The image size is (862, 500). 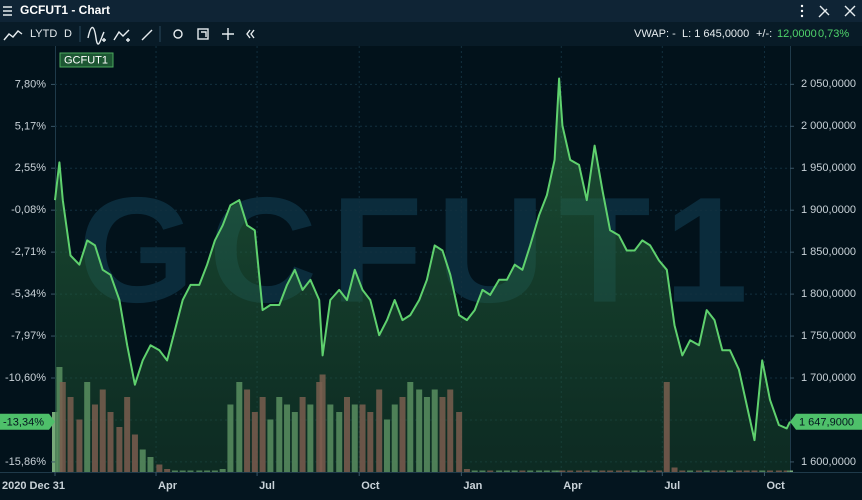 I want to click on range-button: LYTD, so click(x=43, y=34).